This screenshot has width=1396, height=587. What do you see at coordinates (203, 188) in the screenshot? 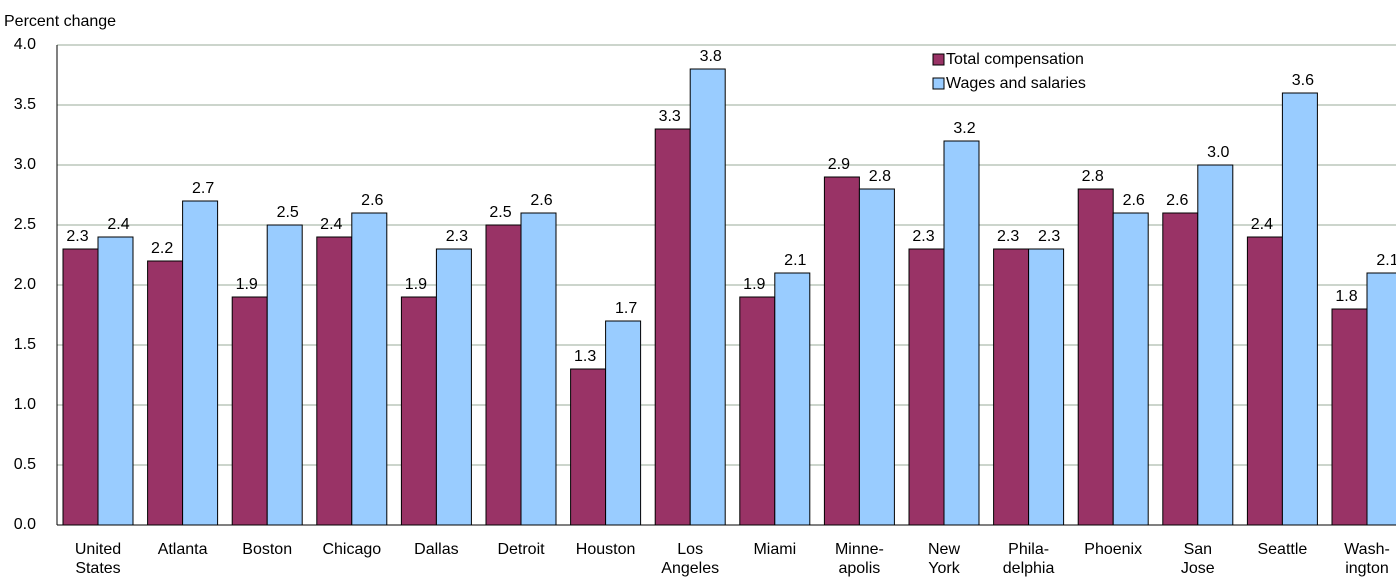
I see `value-label: 2.7` at bounding box center [203, 188].